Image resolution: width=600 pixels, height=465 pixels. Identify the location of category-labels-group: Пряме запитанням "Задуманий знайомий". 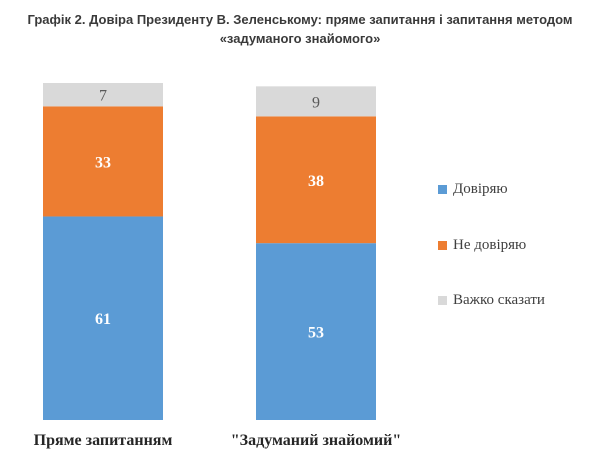
(218, 440).